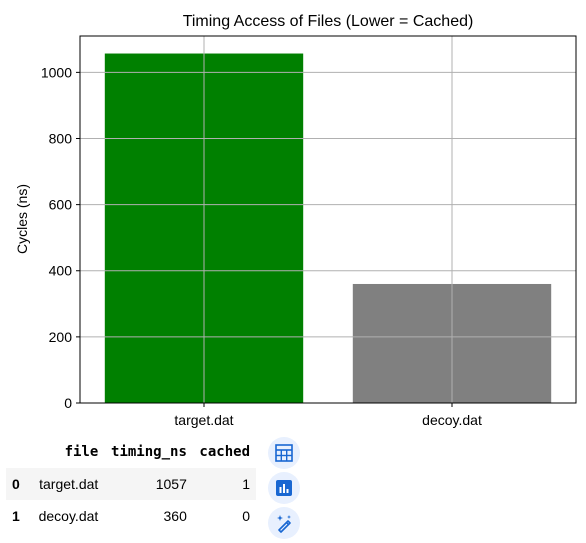  Describe the element at coordinates (61, 271) in the screenshot. I see `y-tick-label: 400` at that location.